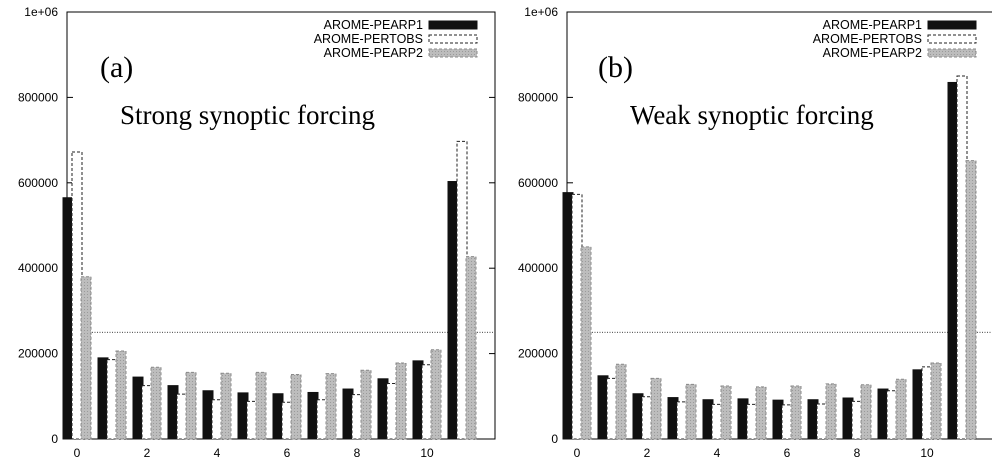 This screenshot has width=992, height=463. What do you see at coordinates (752, 115) in the screenshot?
I see `panel-b-title: Weak synoptic forcing` at bounding box center [752, 115].